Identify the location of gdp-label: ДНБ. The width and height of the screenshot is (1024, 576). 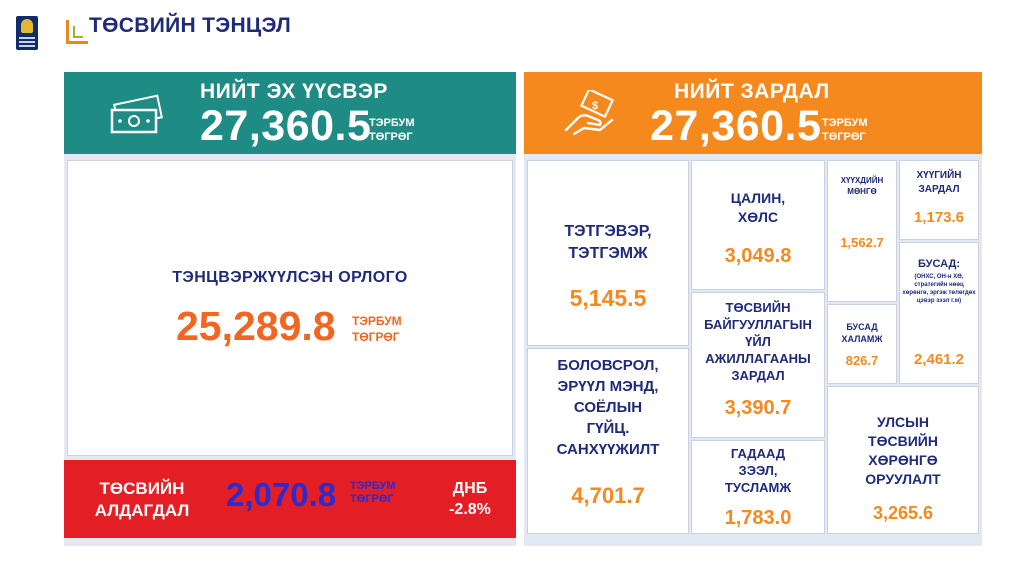
(470, 488).